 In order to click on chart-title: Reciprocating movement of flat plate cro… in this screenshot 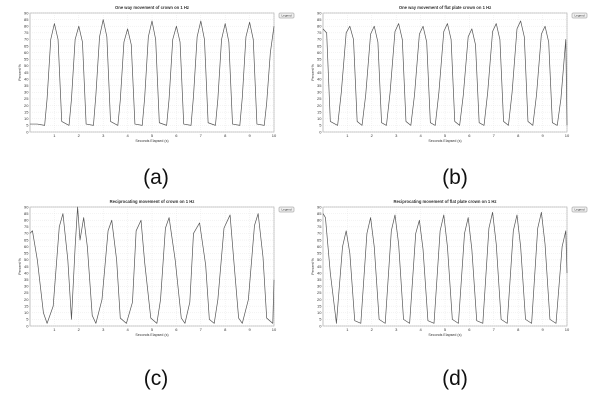, I will do `click(444, 201)`.